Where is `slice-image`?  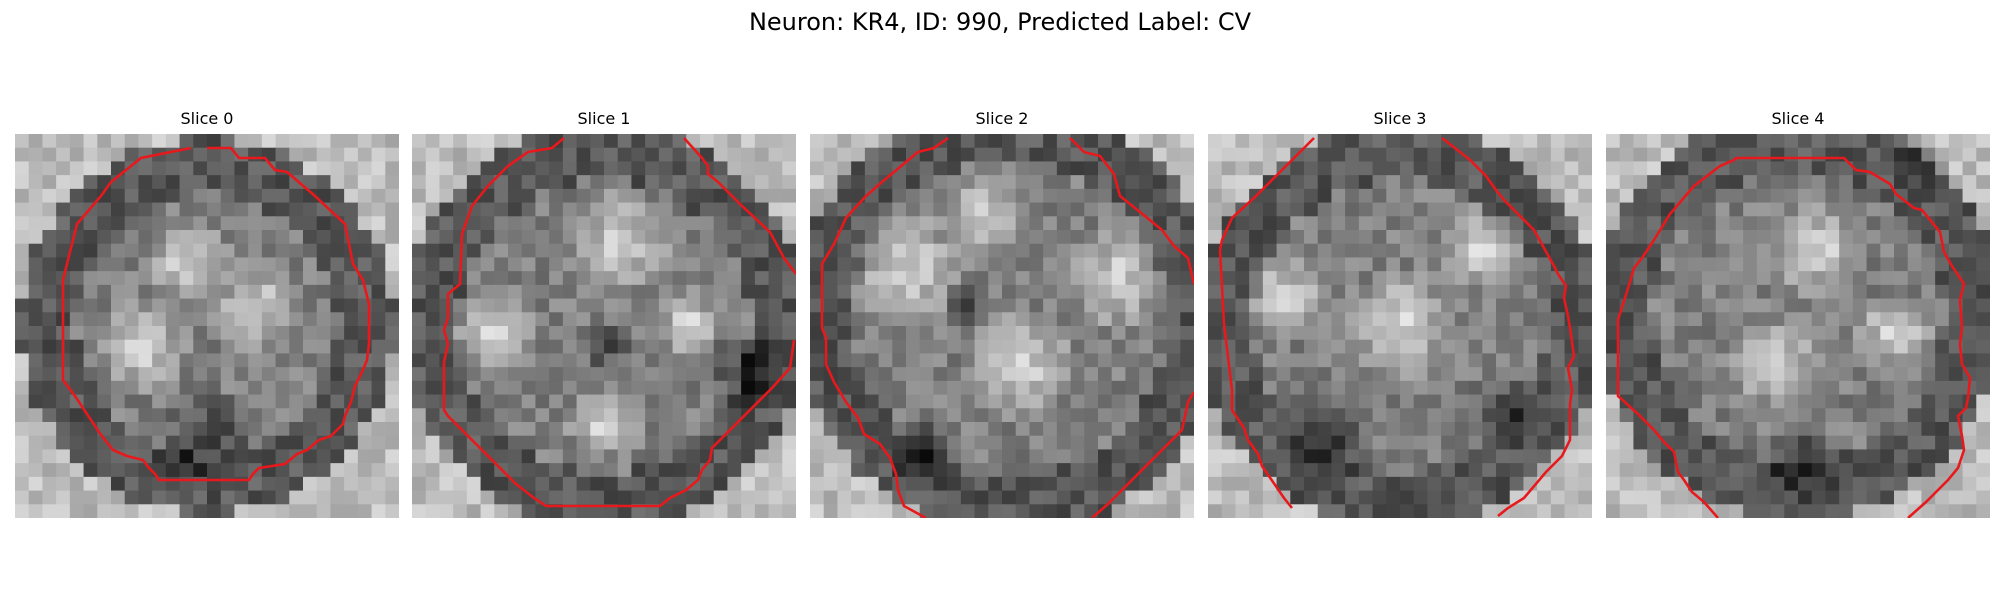
slice-image is located at coordinates (1798, 326).